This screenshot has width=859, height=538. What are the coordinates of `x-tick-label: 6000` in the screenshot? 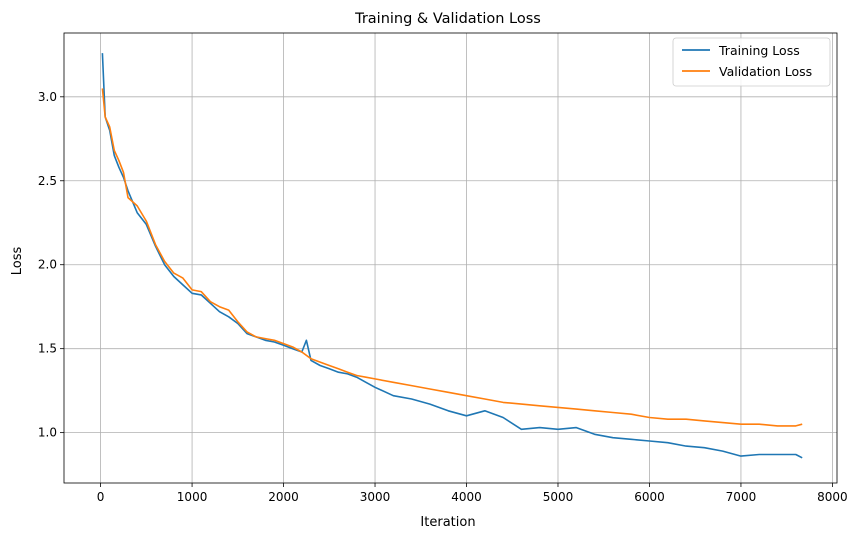 It's located at (649, 497).